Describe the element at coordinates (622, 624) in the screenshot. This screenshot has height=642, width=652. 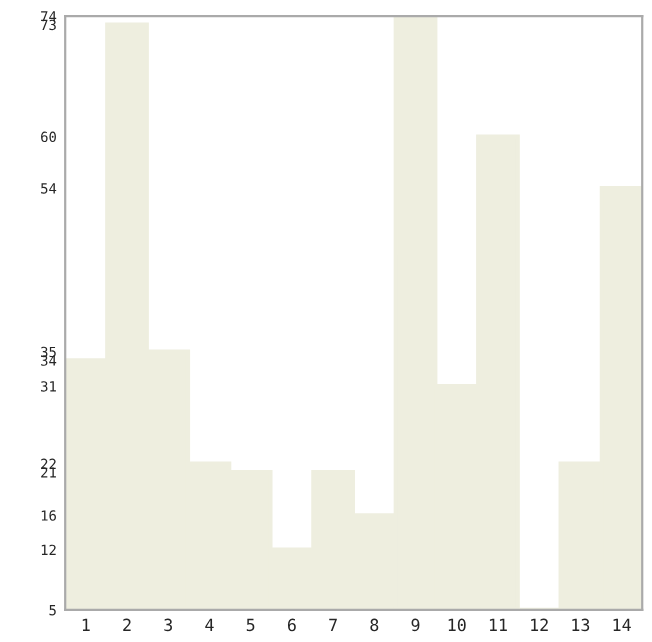
I see `x-tick-label: 14` at that location.